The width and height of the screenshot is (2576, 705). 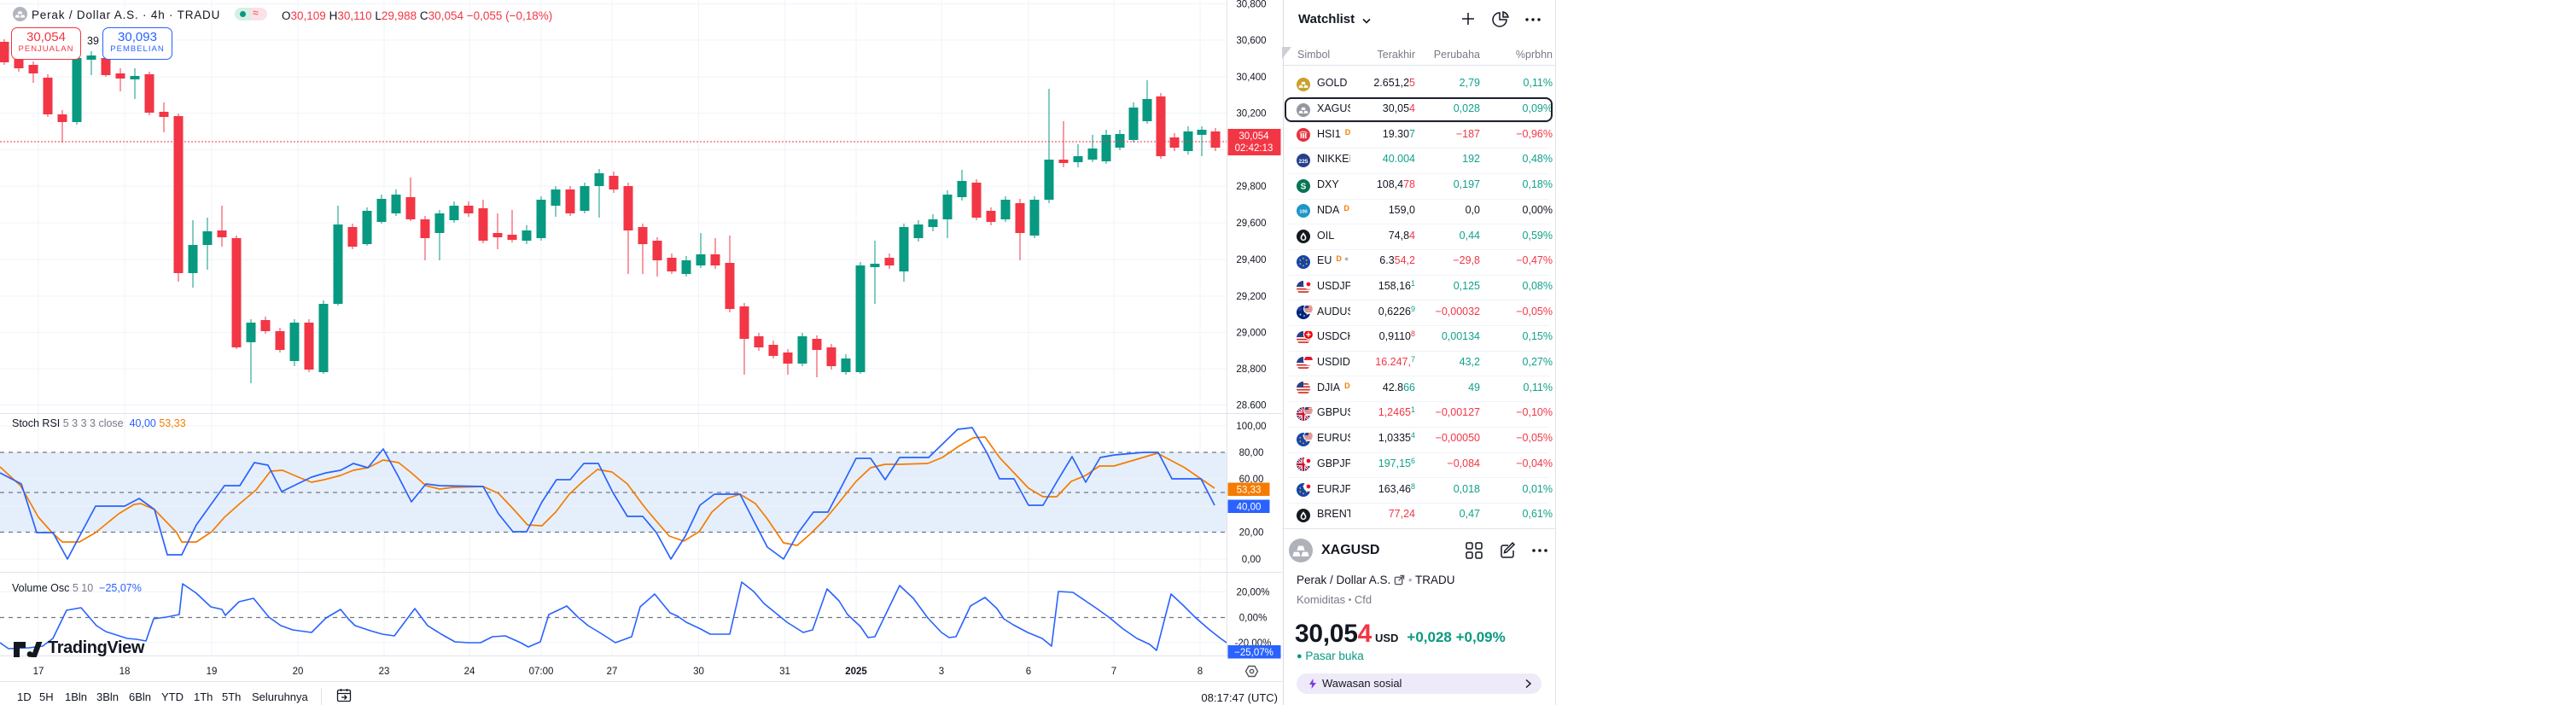 I want to click on svg-text: 31, so click(x=784, y=672).